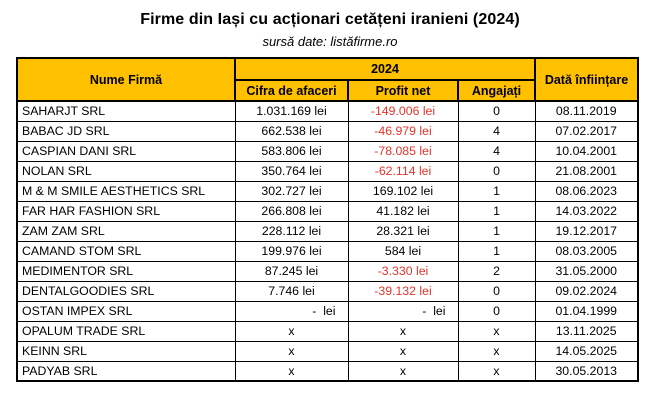  Describe the element at coordinates (403, 131) in the screenshot. I see `cell-profit: -46.979 lei` at that location.